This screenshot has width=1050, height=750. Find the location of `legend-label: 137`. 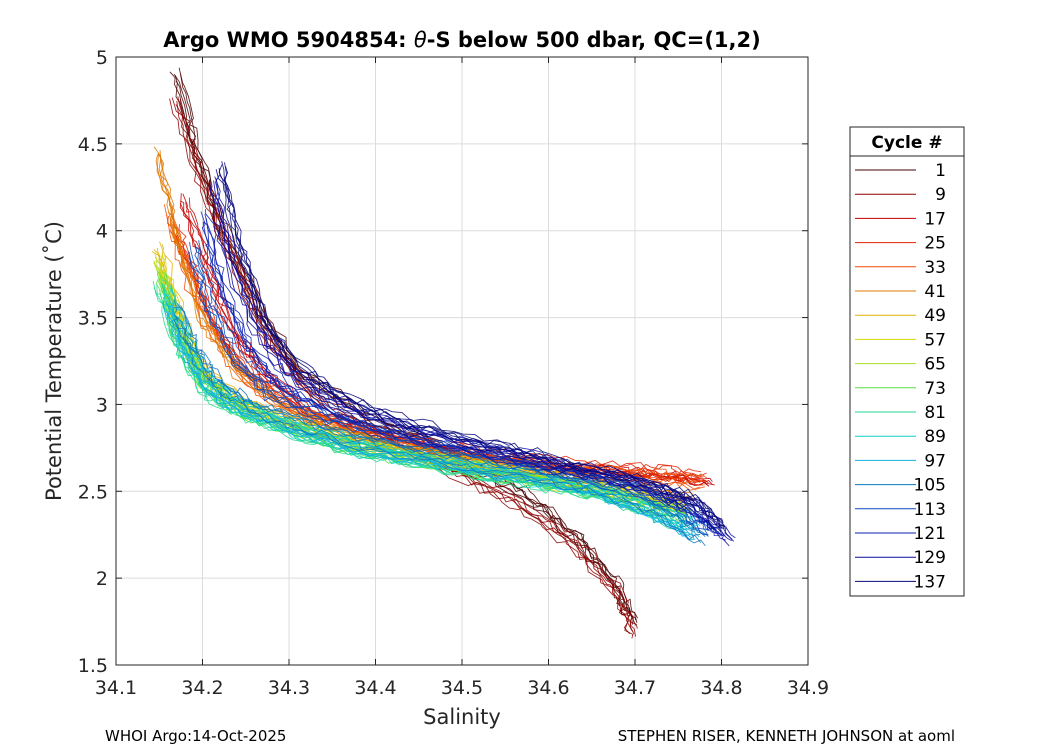

legend-label: 137 is located at coordinates (930, 582).